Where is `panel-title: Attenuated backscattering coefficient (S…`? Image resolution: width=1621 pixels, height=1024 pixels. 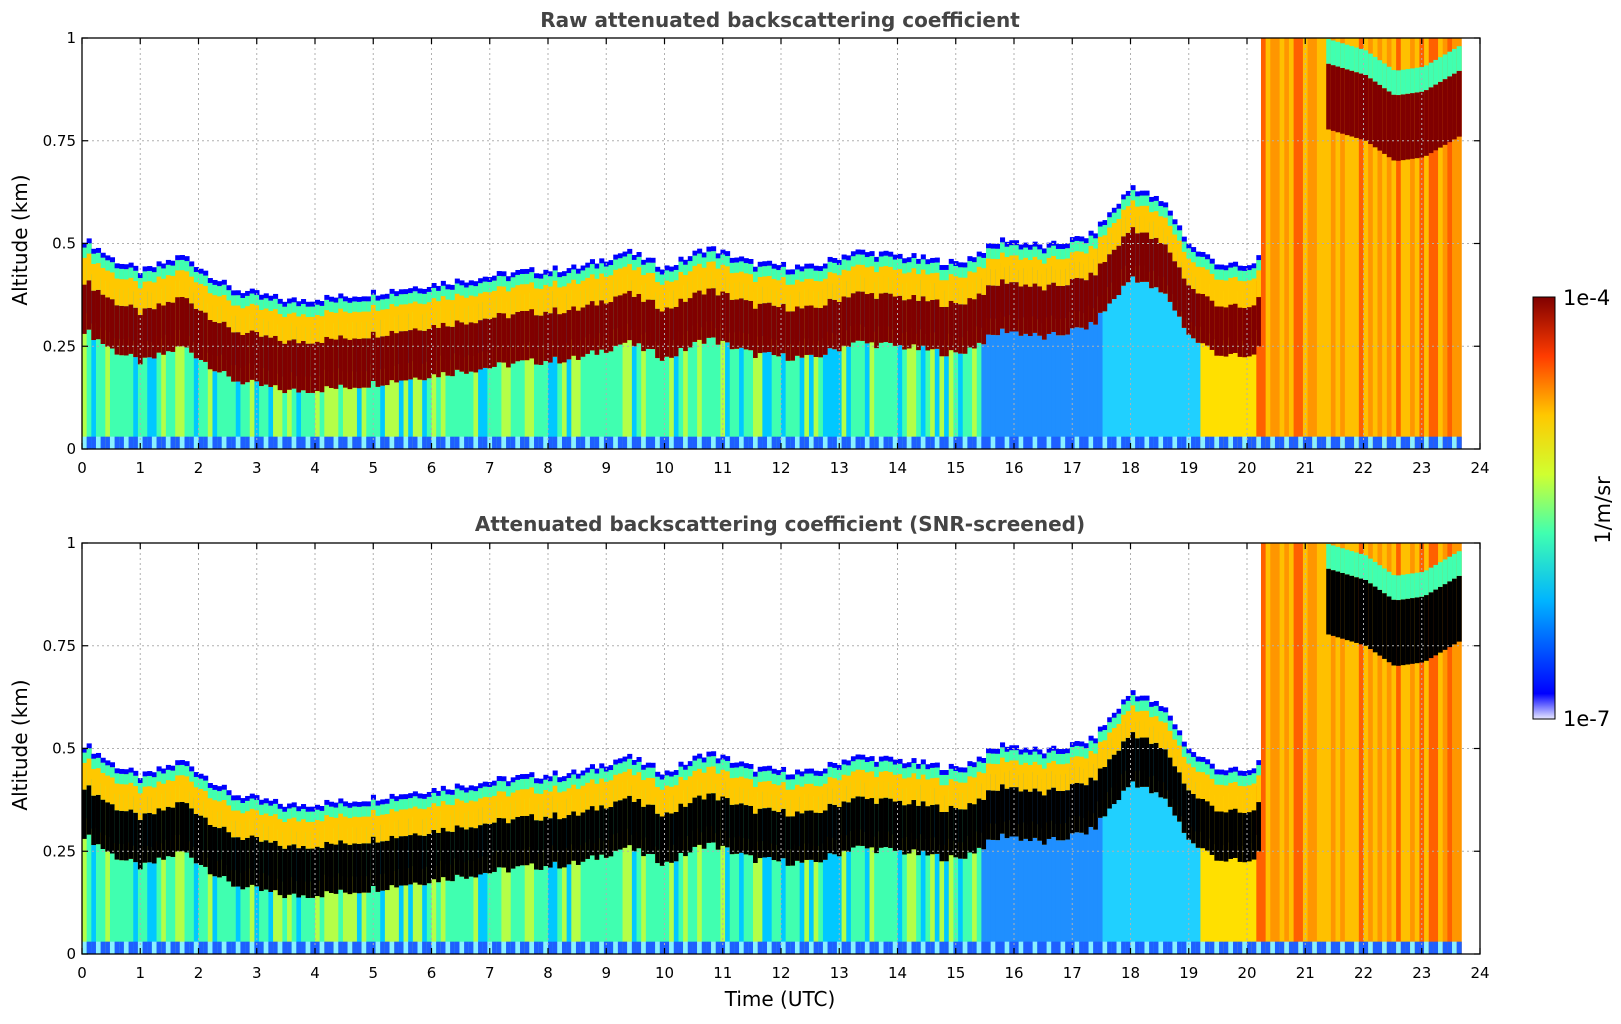 panel-title: Attenuated backscattering coefficient (S… is located at coordinates (780, 524).